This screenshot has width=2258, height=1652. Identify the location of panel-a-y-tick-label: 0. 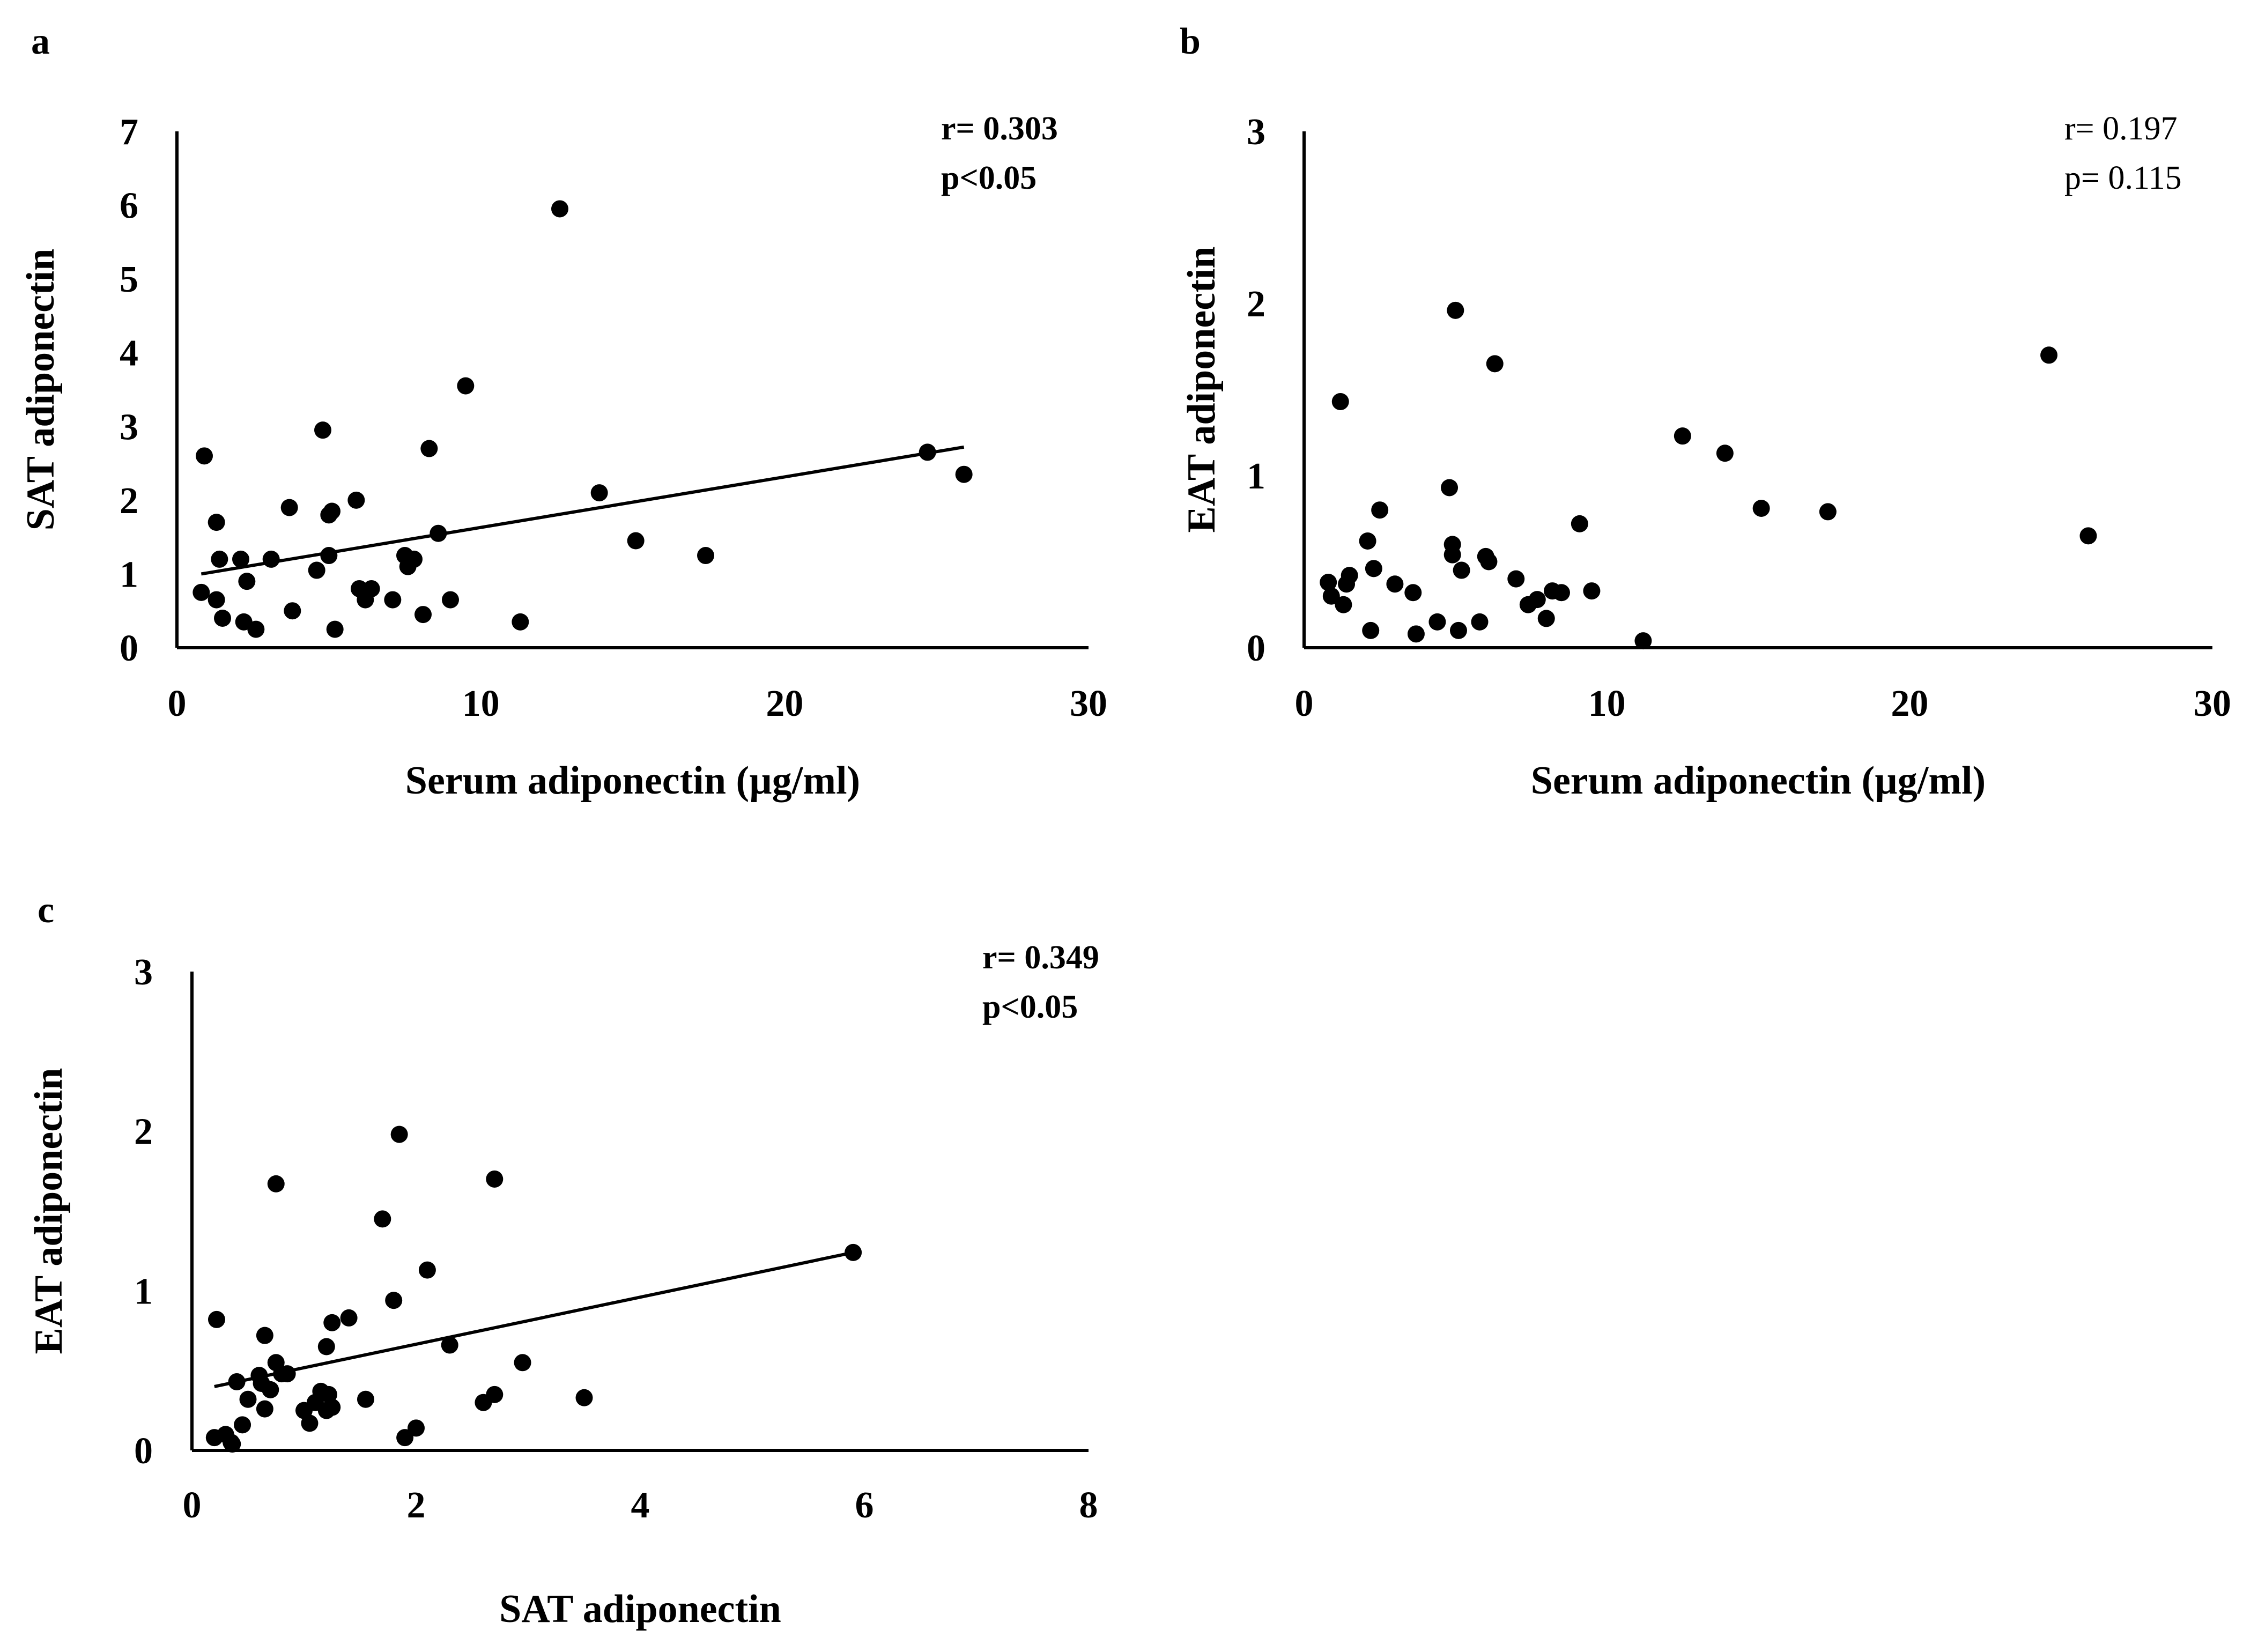
(129, 648).